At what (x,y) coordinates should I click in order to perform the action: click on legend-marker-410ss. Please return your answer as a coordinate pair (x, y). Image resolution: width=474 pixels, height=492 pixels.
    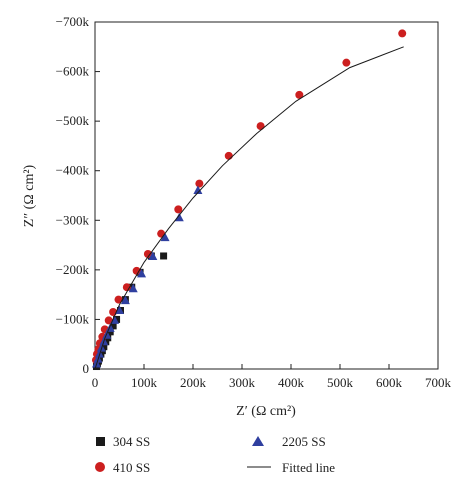
    Looking at the image, I should click on (100, 467).